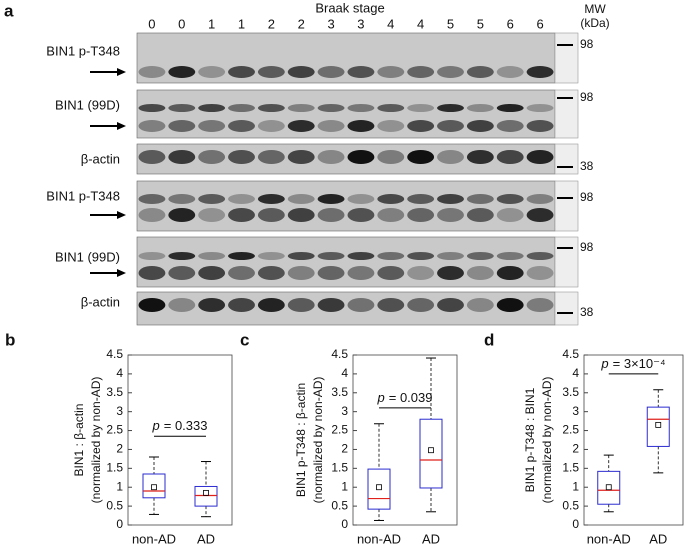 The image size is (685, 547). I want to click on annotation: p = 0.039, so click(405, 397).